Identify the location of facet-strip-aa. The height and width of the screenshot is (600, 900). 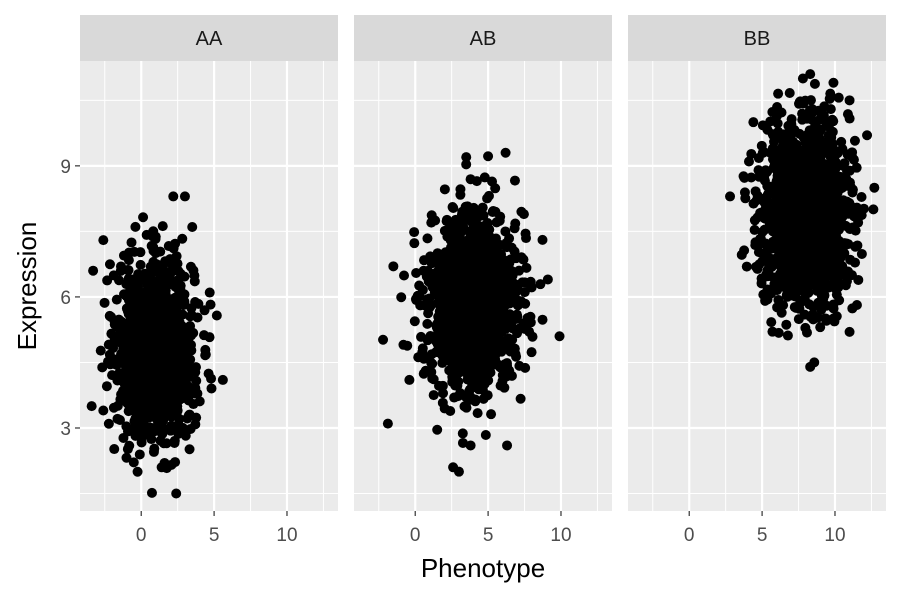
(209, 38).